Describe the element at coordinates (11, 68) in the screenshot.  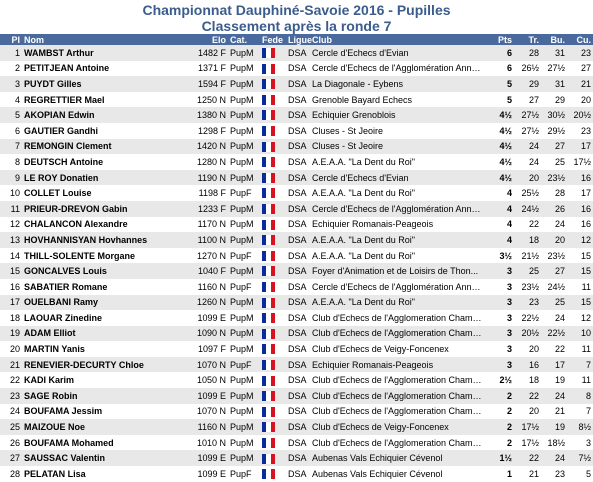
I see `rank-cell: 2` at that location.